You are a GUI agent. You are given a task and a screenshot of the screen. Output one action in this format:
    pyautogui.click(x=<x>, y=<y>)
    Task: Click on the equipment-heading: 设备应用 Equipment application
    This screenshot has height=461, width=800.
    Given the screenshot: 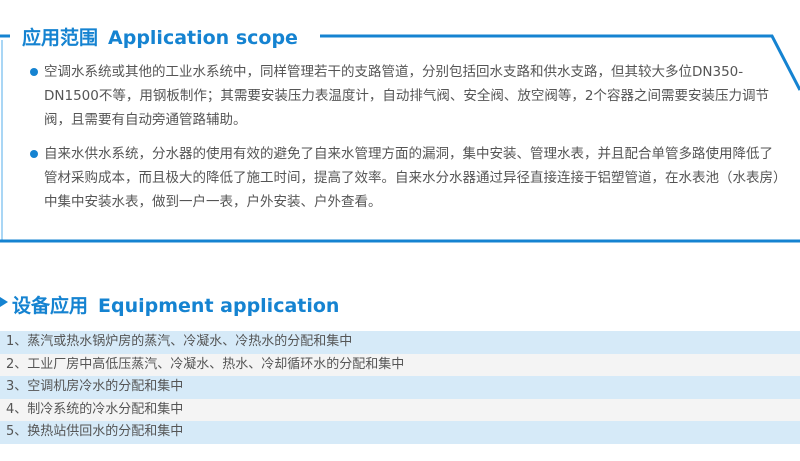 What is the action you would take?
    pyautogui.click(x=175, y=304)
    